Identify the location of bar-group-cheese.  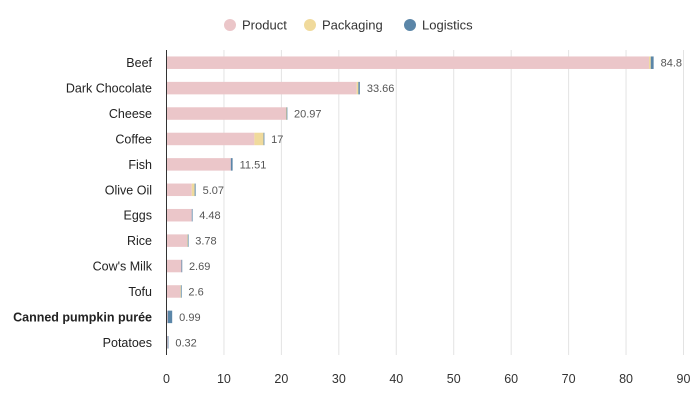
(227, 113).